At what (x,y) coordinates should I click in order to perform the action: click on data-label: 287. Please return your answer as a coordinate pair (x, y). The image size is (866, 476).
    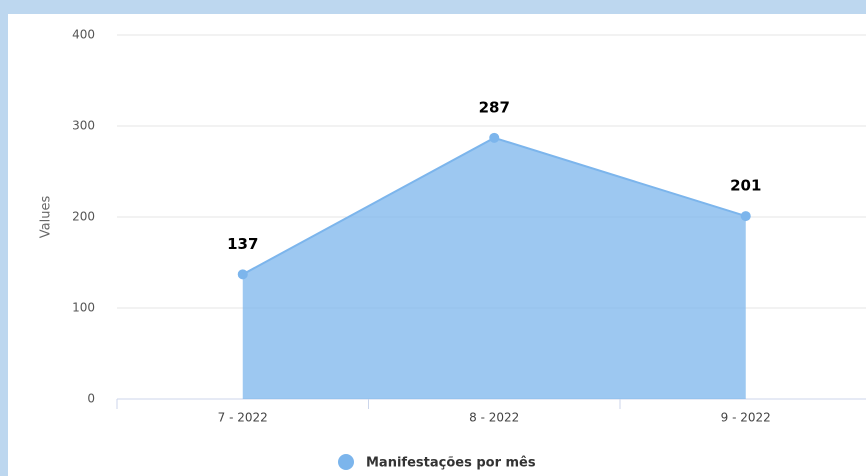
    Looking at the image, I should click on (494, 107).